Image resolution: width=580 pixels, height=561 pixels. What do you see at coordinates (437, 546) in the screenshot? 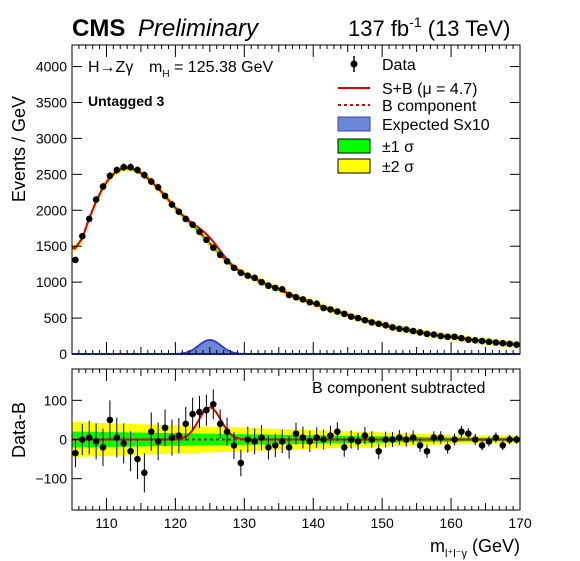
I see `x-axis-symbol: m` at bounding box center [437, 546].